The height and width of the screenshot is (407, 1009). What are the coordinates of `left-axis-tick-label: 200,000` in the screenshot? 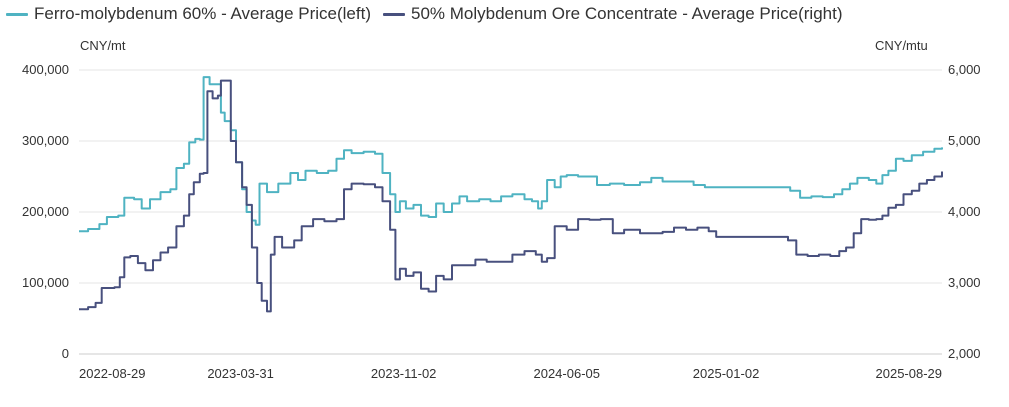 It's located at (45, 211).